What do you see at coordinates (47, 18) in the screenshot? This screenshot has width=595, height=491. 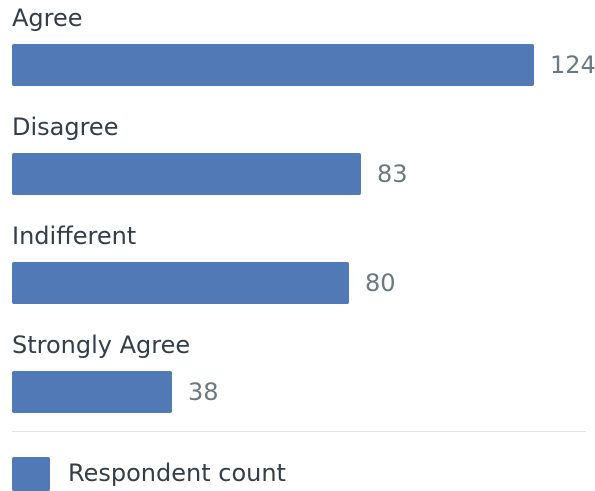 I see `category-label: Agree` at bounding box center [47, 18].